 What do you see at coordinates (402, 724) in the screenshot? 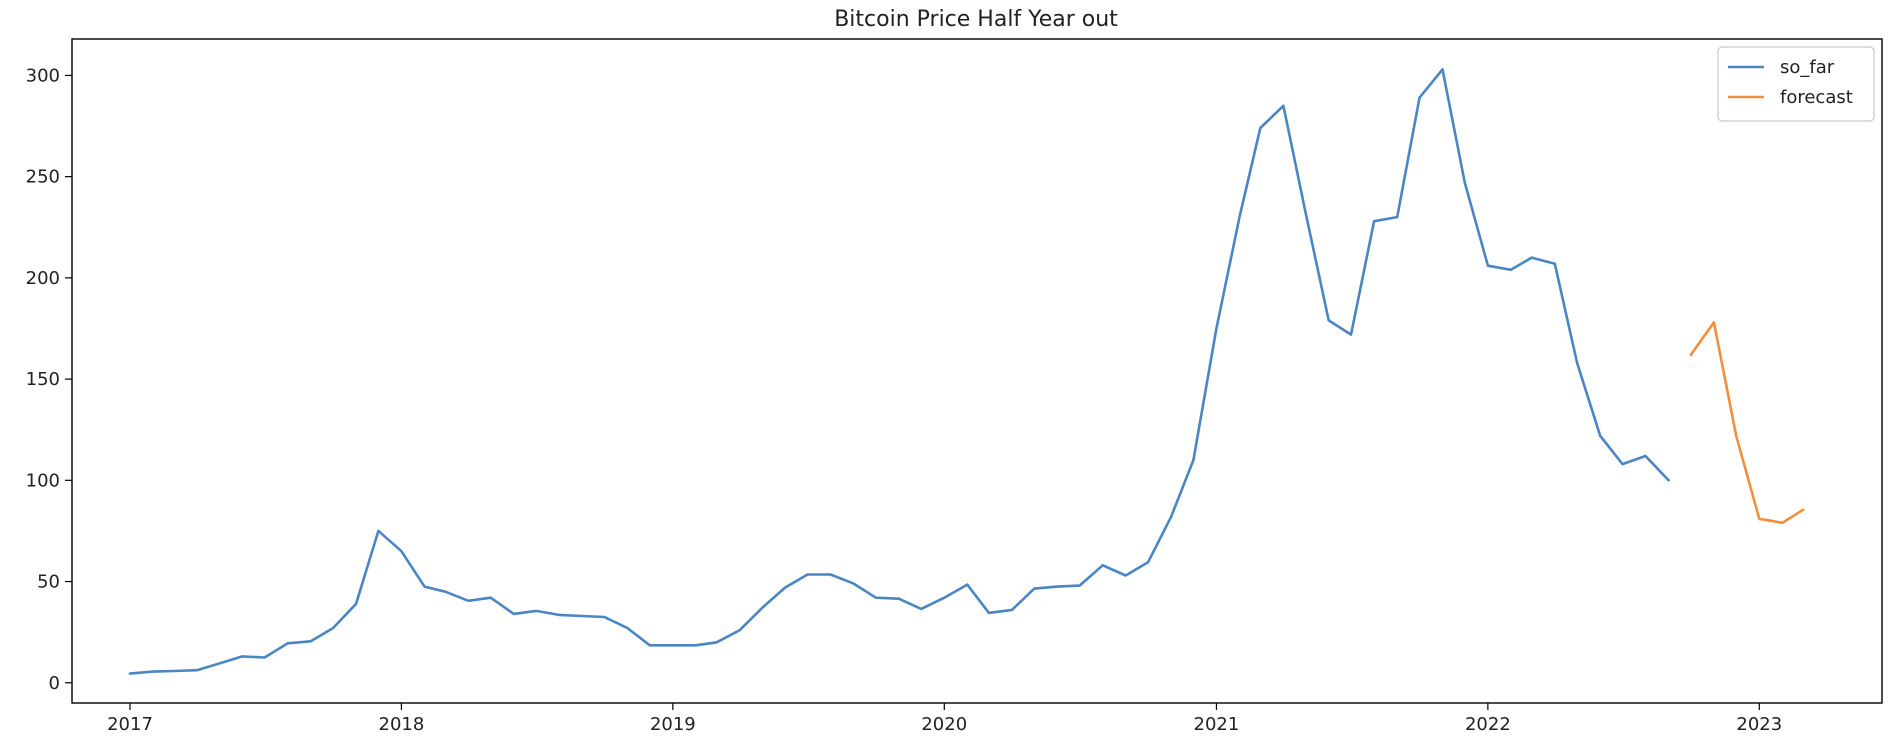
I see `x-tick-label: 2018` at bounding box center [402, 724].